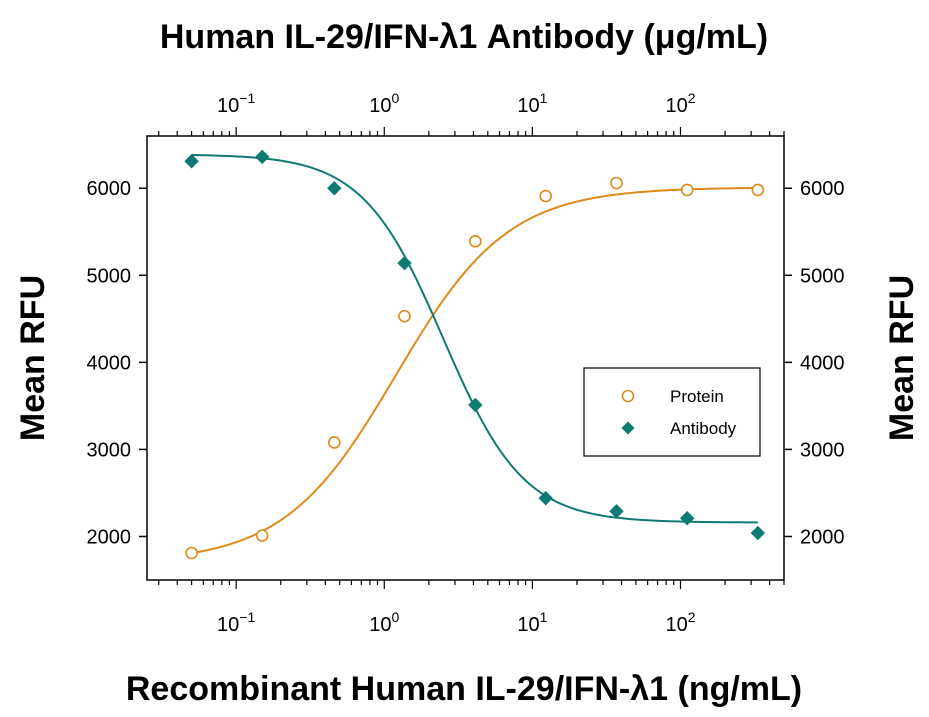  Describe the element at coordinates (464, 37) in the screenshot. I see `chart-title: Human IL-29/IFN-λ1 Antibody (μg/mL)` at that location.